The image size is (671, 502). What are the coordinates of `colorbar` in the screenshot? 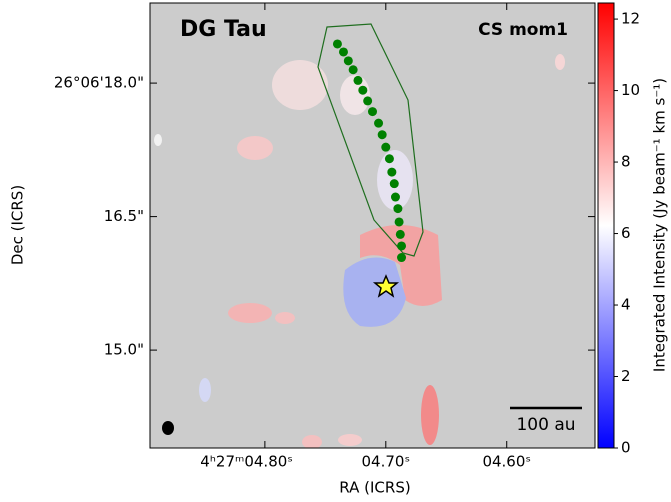 It's located at (606, 225).